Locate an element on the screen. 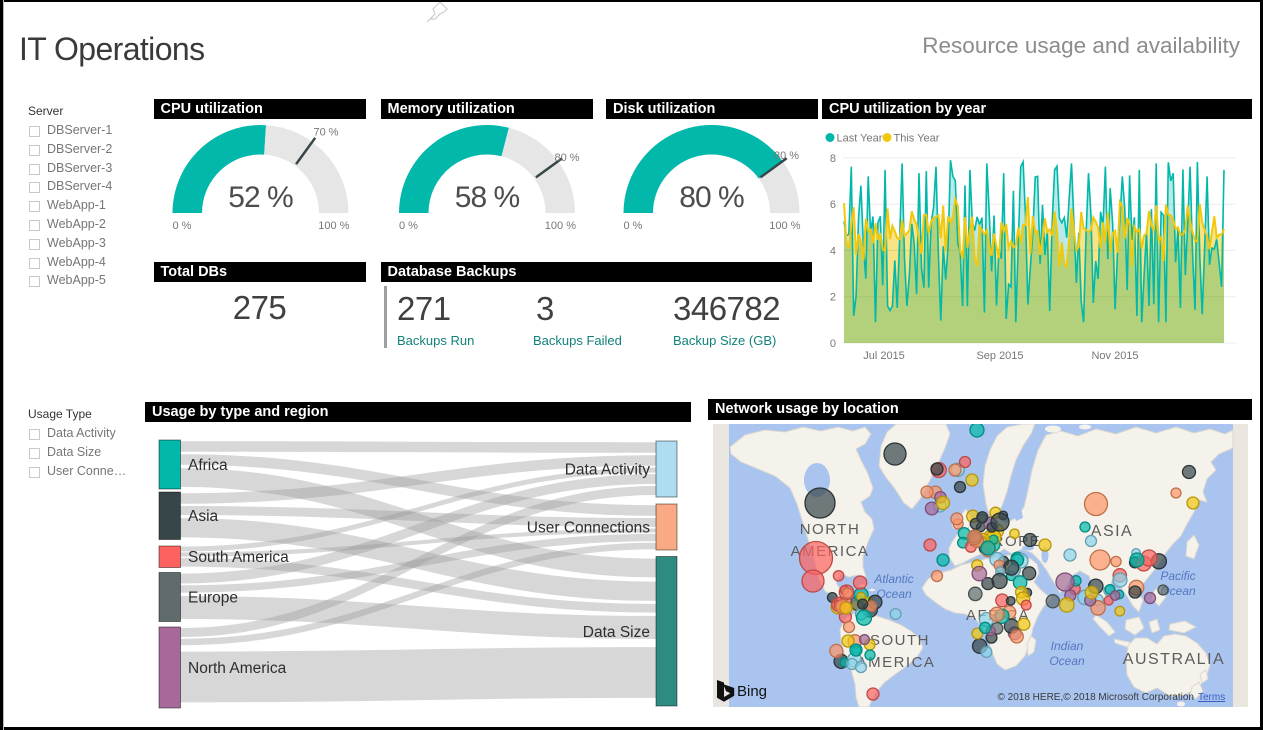 The height and width of the screenshot is (730, 1263). svg-text: Bing is located at coordinates (752, 691).